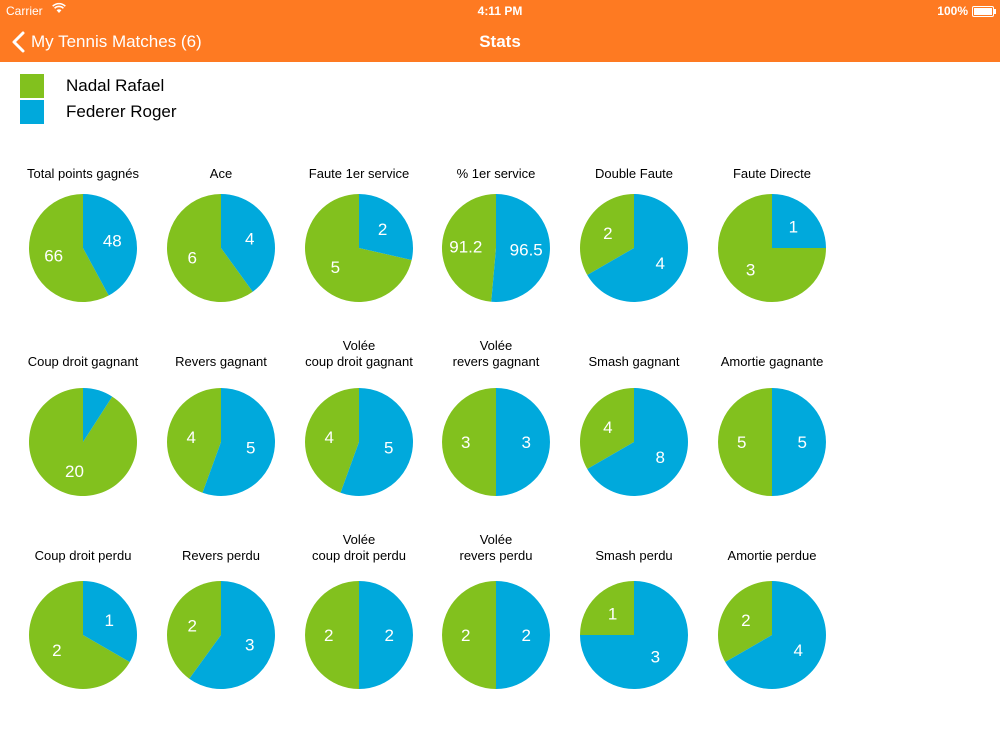  I want to click on wifi-icon, so click(59, 9).